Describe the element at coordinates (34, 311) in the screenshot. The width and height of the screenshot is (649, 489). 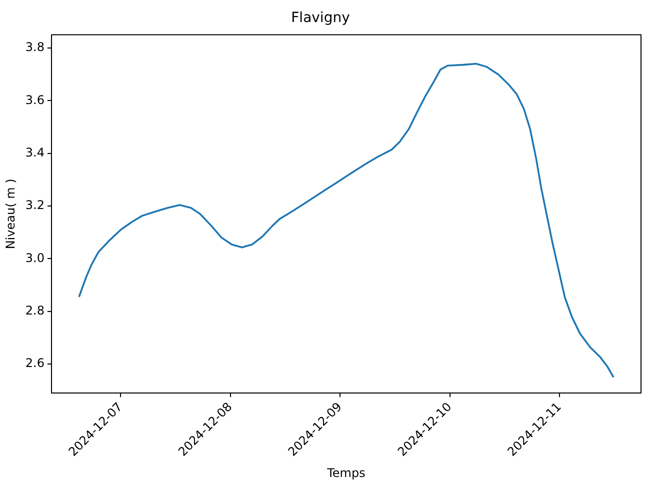
I see `y-tick-label: 2.8` at that location.